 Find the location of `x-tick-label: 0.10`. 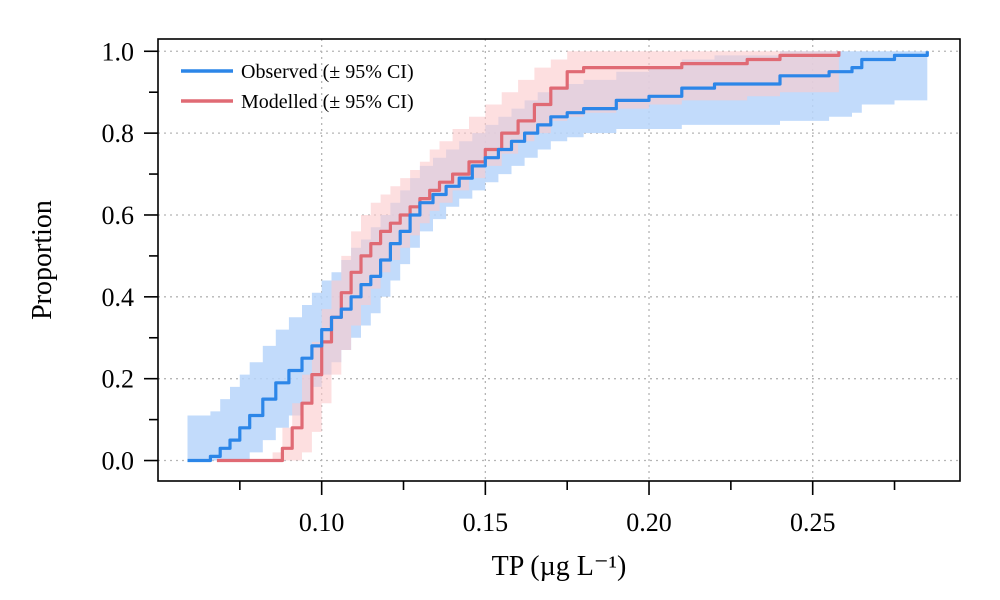

x-tick-label: 0.10 is located at coordinates (322, 522).